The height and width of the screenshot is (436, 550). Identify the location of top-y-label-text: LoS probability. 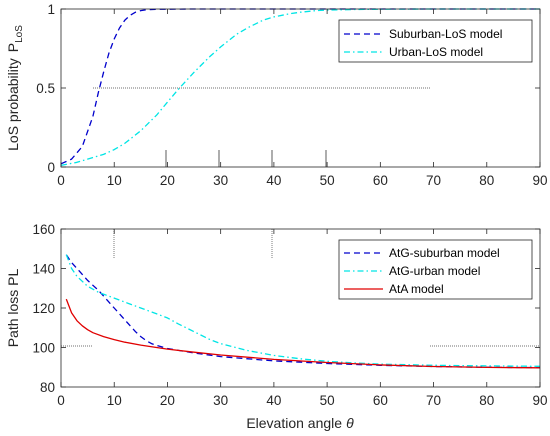
(13, 104).